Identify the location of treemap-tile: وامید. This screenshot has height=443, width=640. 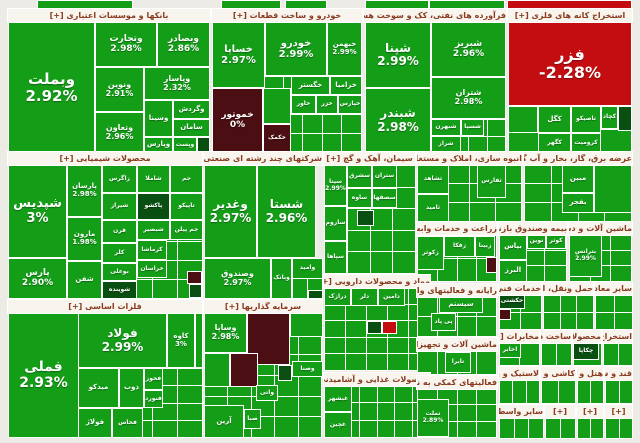
(307, 268).